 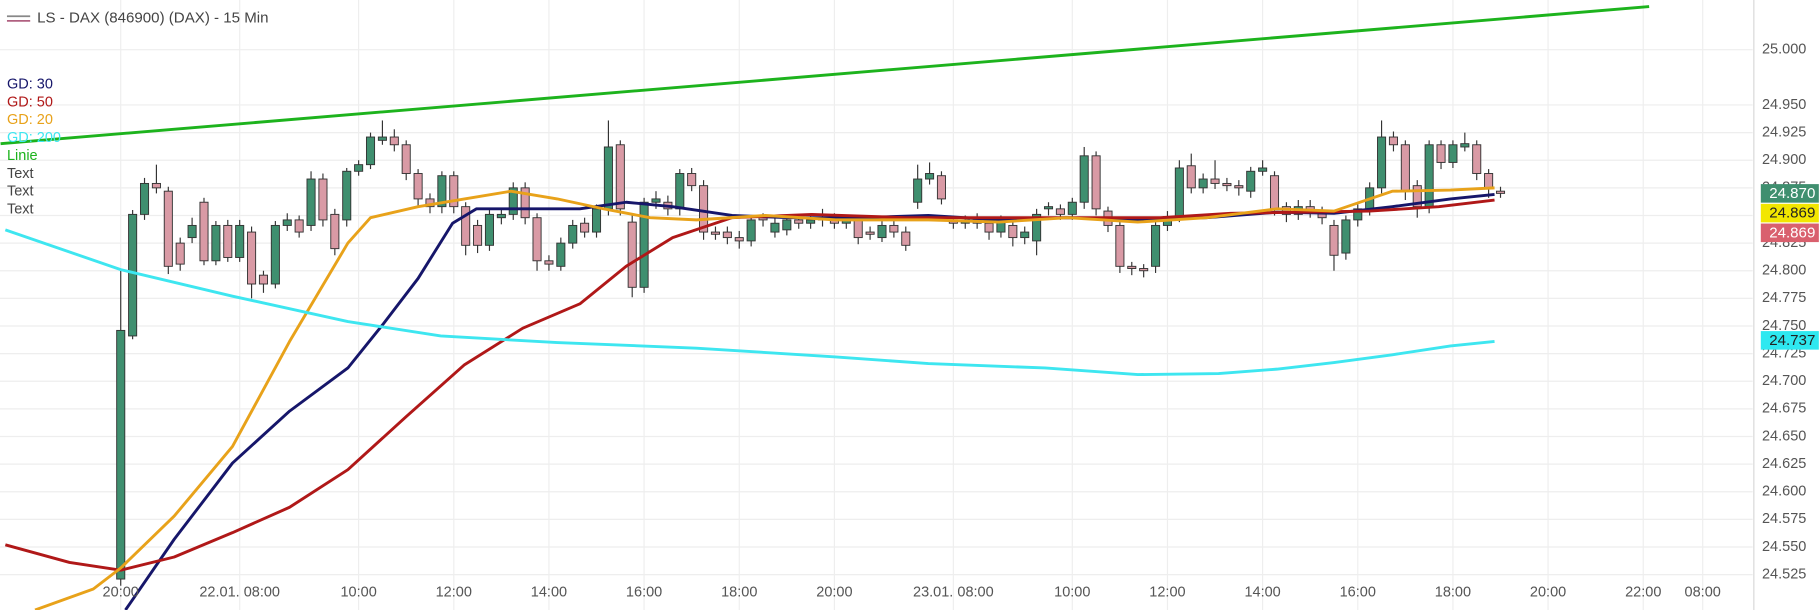 I want to click on price-tag-label: 24.869, so click(x=1792, y=232).